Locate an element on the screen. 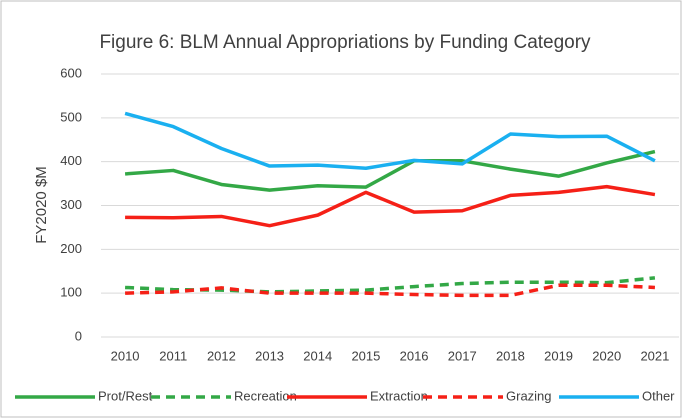 Image resolution: width=691 pixels, height=419 pixels. x-tick-label: 2018 is located at coordinates (510, 355).